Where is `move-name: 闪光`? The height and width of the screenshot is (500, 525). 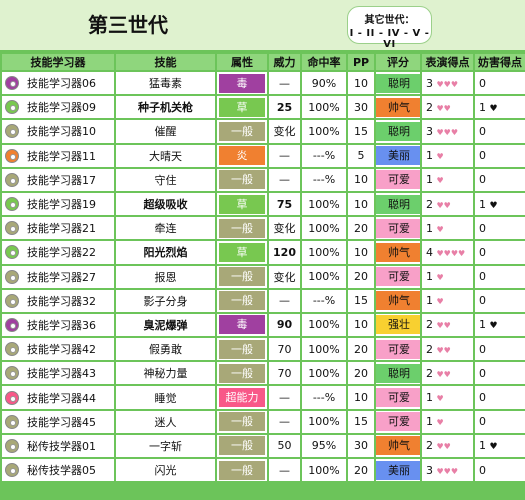 move-name: 闪光 is located at coordinates (165, 471).